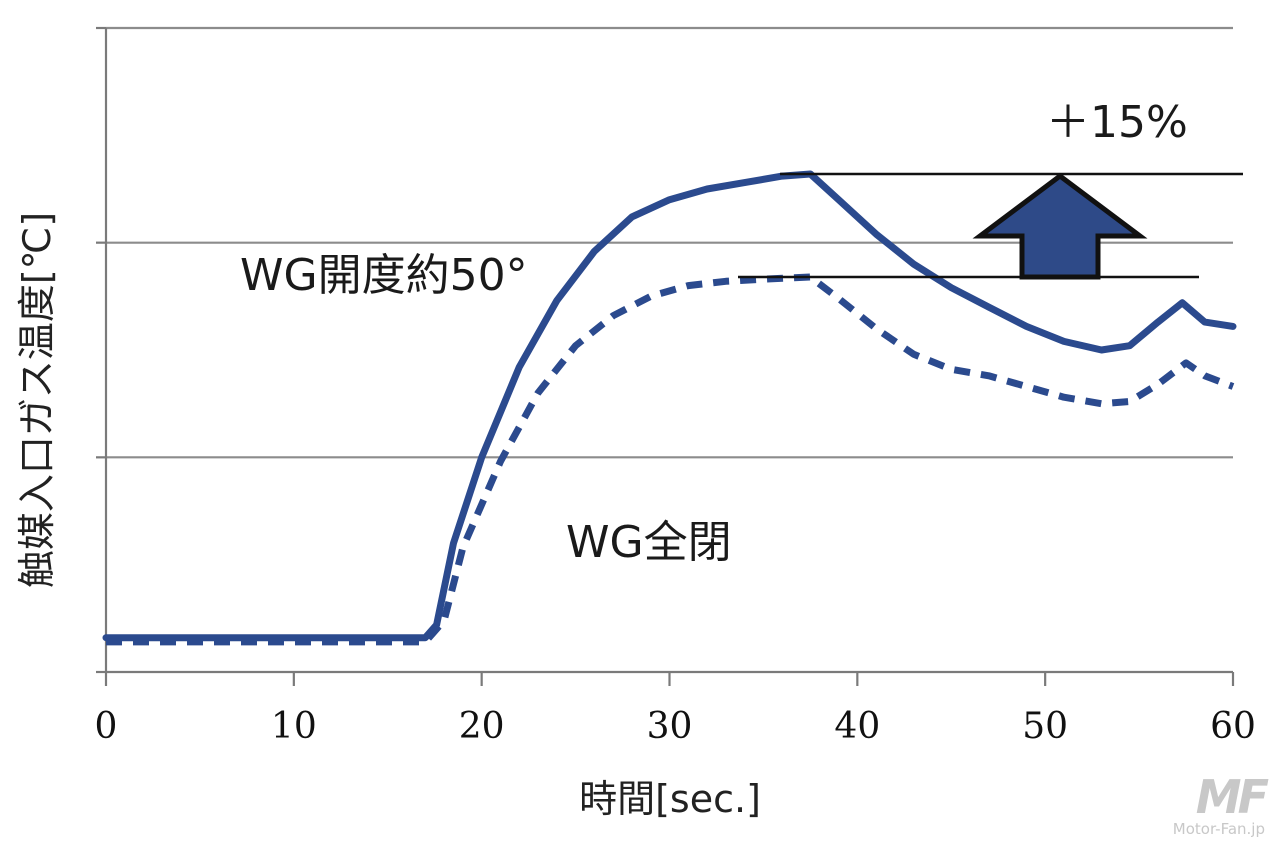 The image size is (1279, 846). Describe the element at coordinates (1117, 122) in the screenshot. I see `annotation-increase: ＋15%` at that location.